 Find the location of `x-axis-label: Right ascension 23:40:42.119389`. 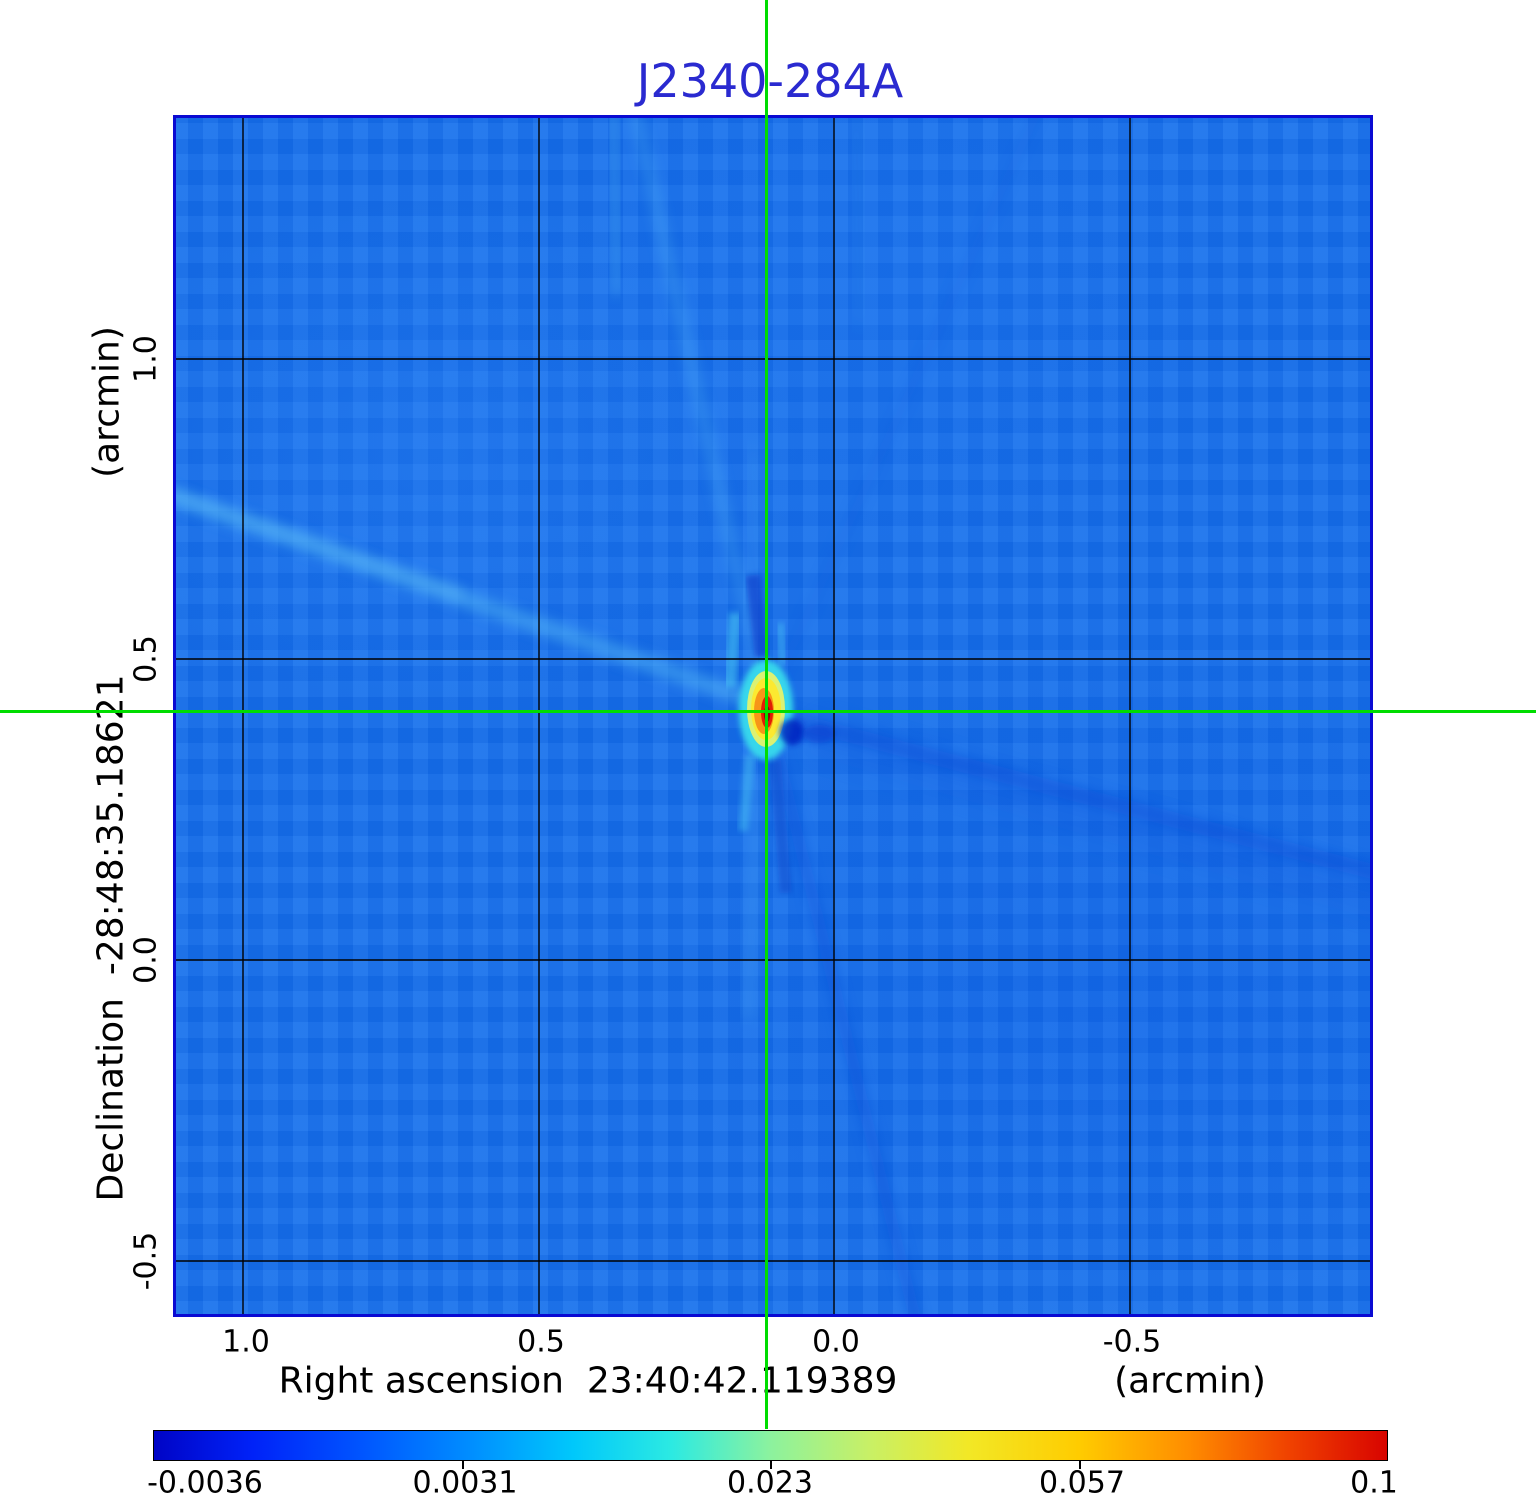

x-axis-label: Right ascension 23:40:42.119389 is located at coordinates (588, 1381).